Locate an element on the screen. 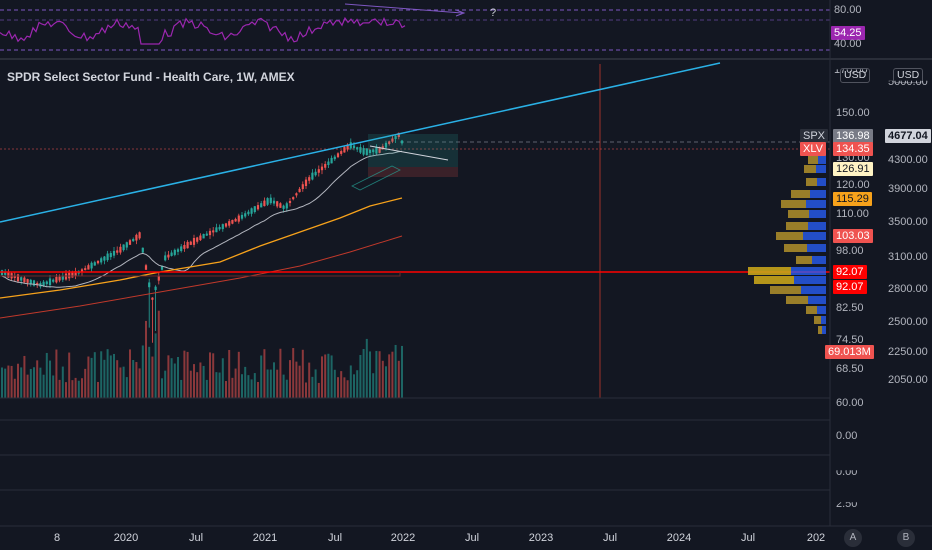 Image resolution: width=932 pixels, height=550 pixels. ma-long-tag: 103.03 is located at coordinates (853, 236).